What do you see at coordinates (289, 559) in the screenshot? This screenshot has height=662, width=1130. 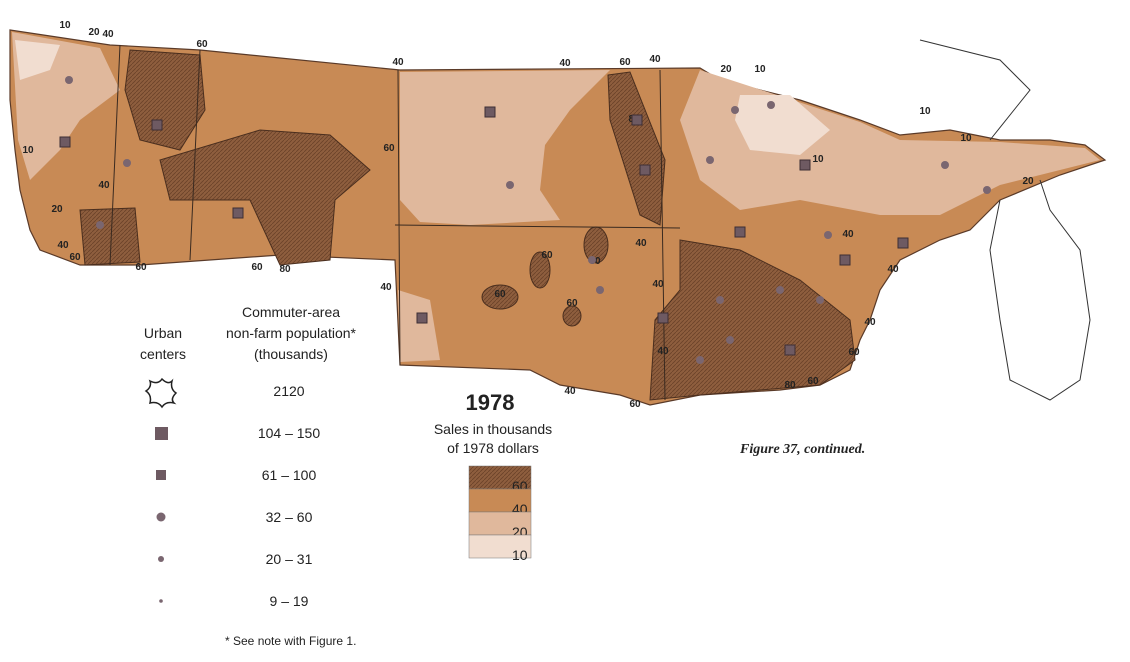 I see `population-class: 20 – 31` at bounding box center [289, 559].